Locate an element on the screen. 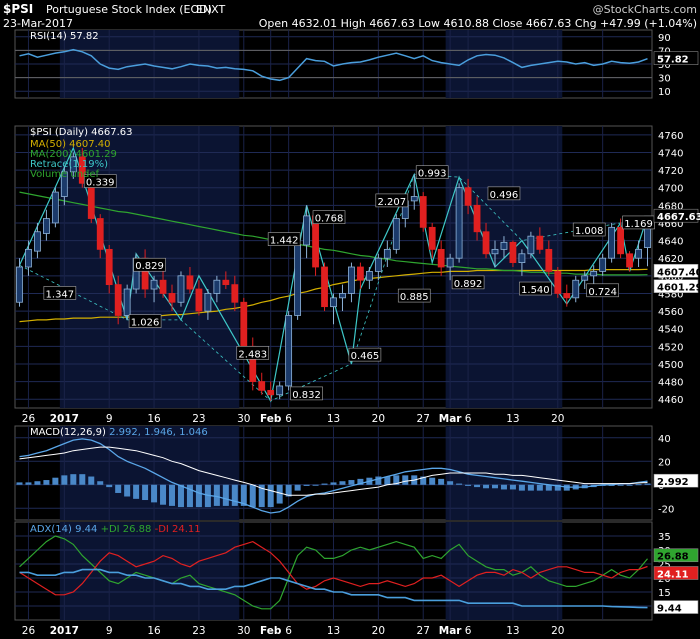 Image resolution: width=700 pixels, height=639 pixels. rsi-last-tag-box is located at coordinates (676, 58).